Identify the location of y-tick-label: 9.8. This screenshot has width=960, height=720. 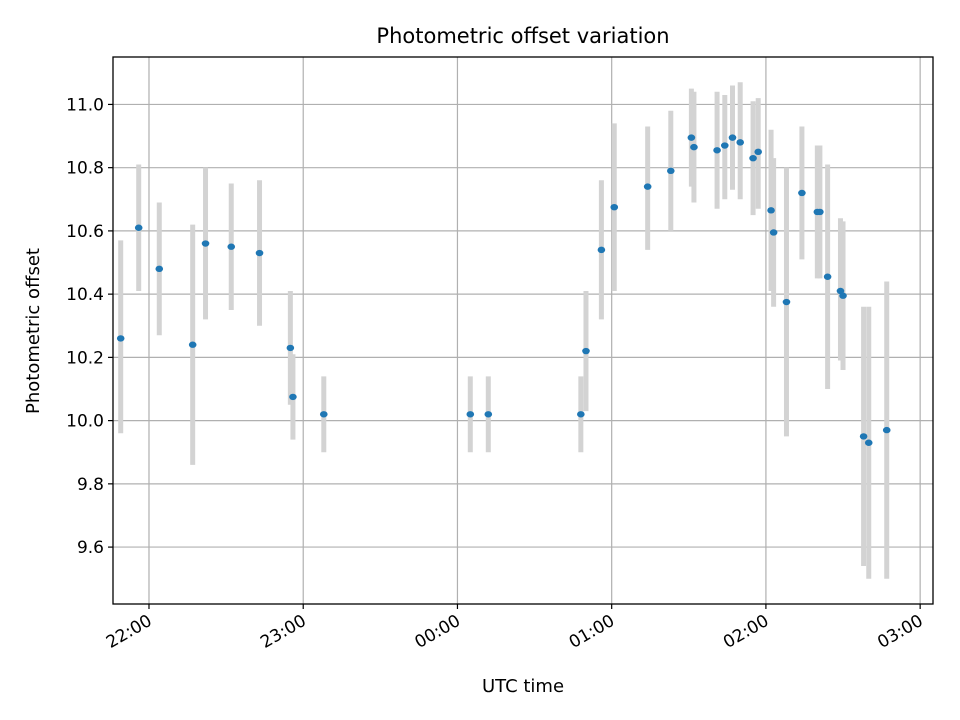
(90, 485).